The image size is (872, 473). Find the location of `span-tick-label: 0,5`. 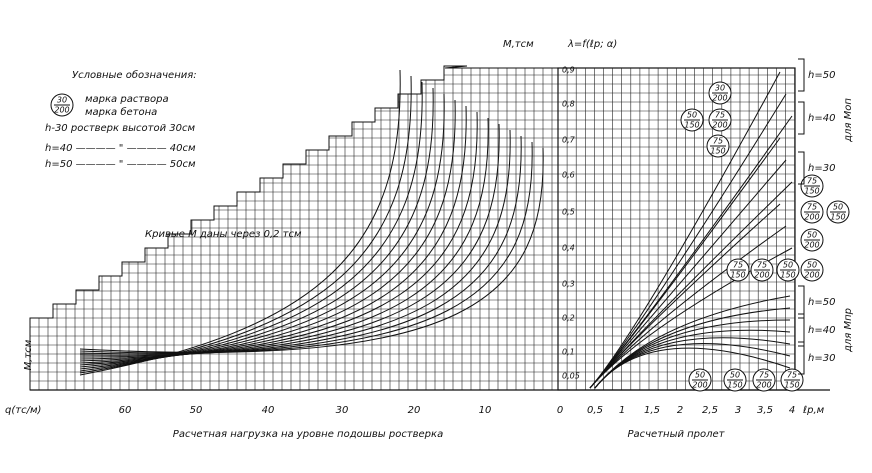

span-tick-label: 0,5 is located at coordinates (595, 410).